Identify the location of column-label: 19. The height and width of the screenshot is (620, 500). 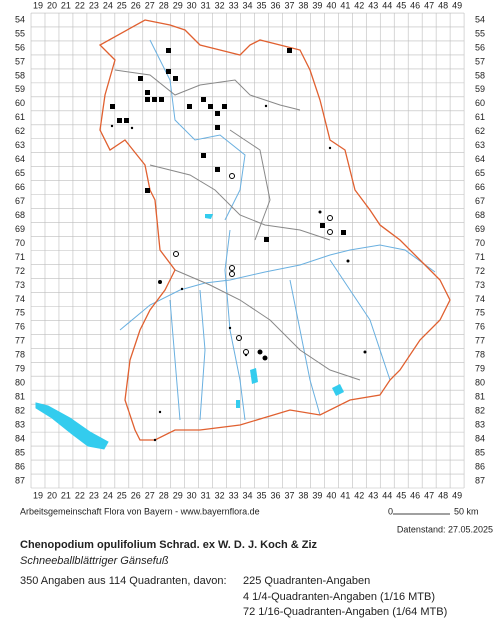
(38, 5).